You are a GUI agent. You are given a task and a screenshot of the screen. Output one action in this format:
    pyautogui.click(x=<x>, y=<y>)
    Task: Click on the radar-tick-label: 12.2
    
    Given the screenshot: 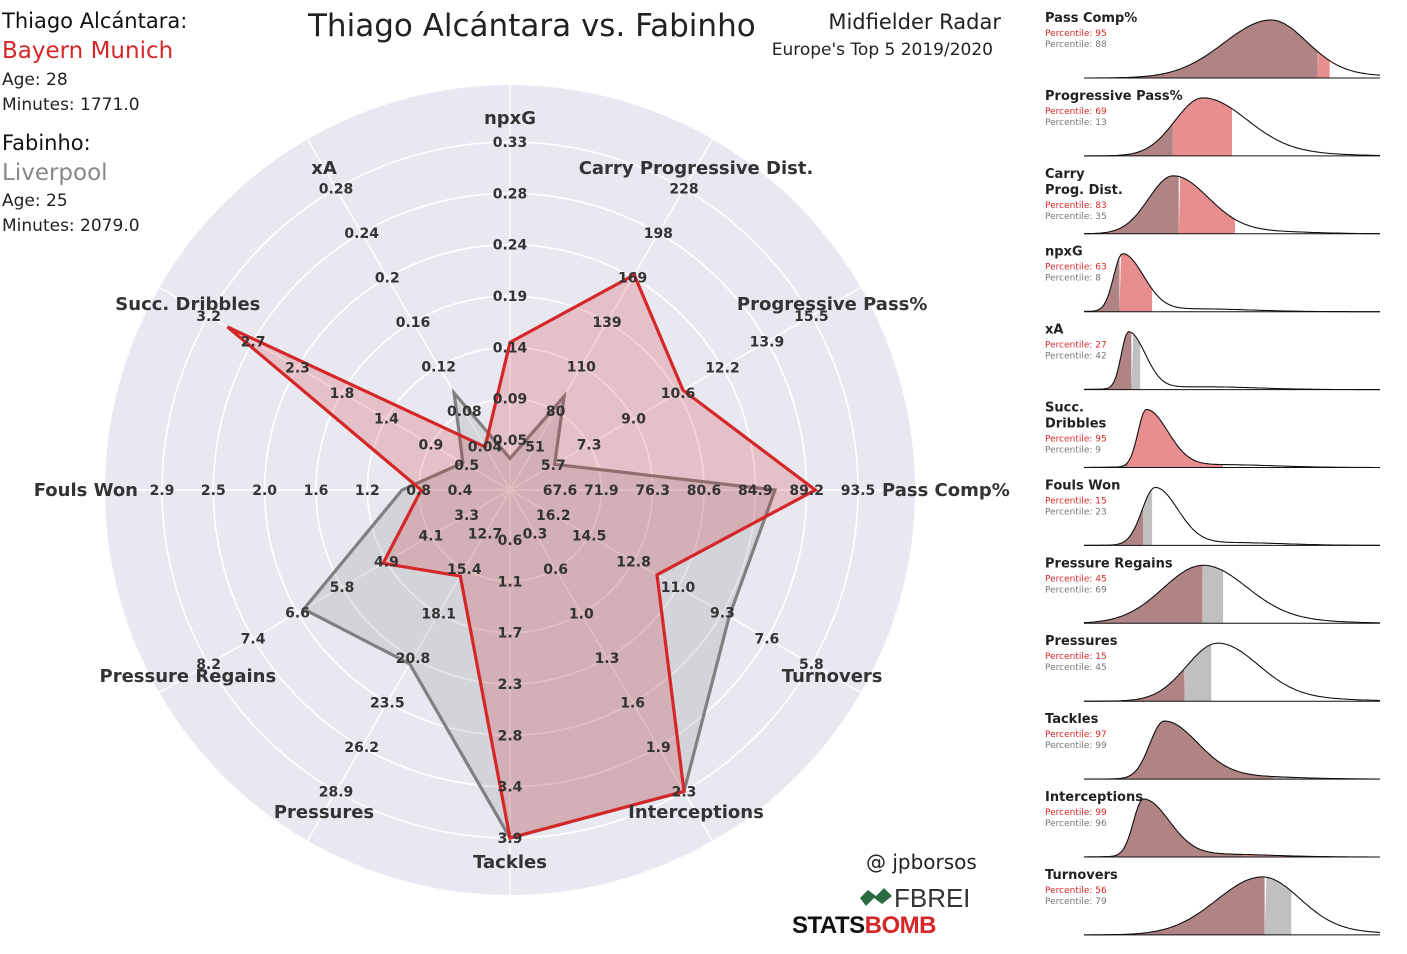 What is the action you would take?
    pyautogui.click(x=722, y=368)
    